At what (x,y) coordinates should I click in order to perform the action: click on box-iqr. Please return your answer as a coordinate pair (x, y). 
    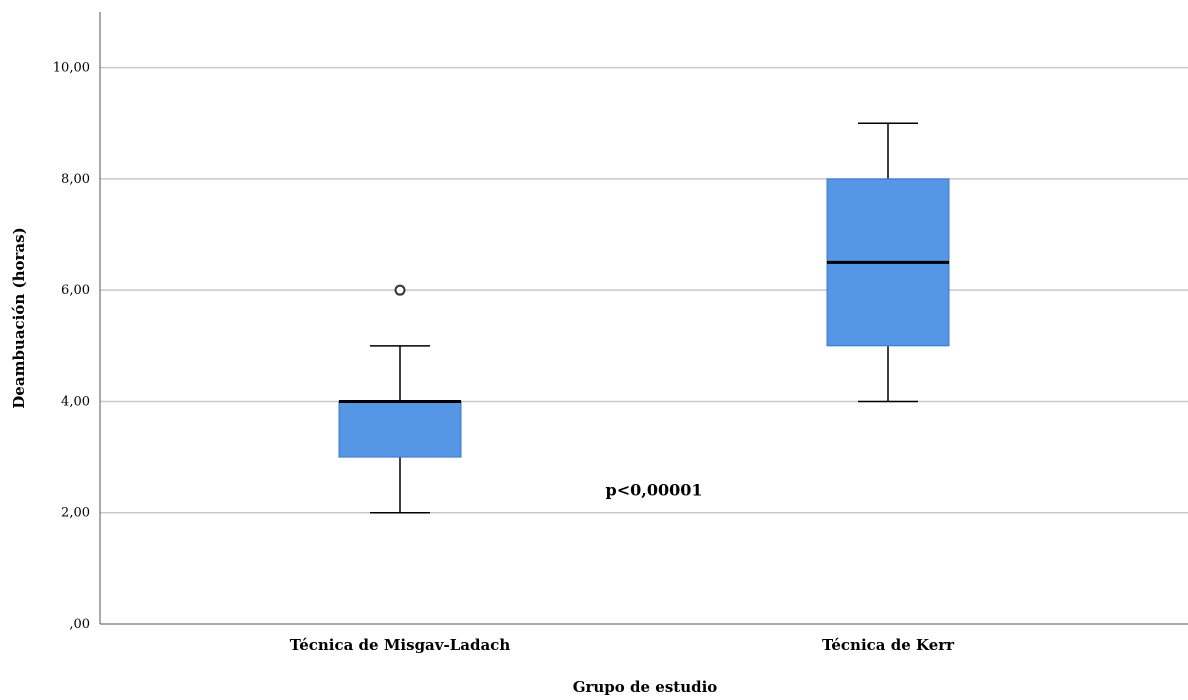
    Looking at the image, I should click on (400, 429).